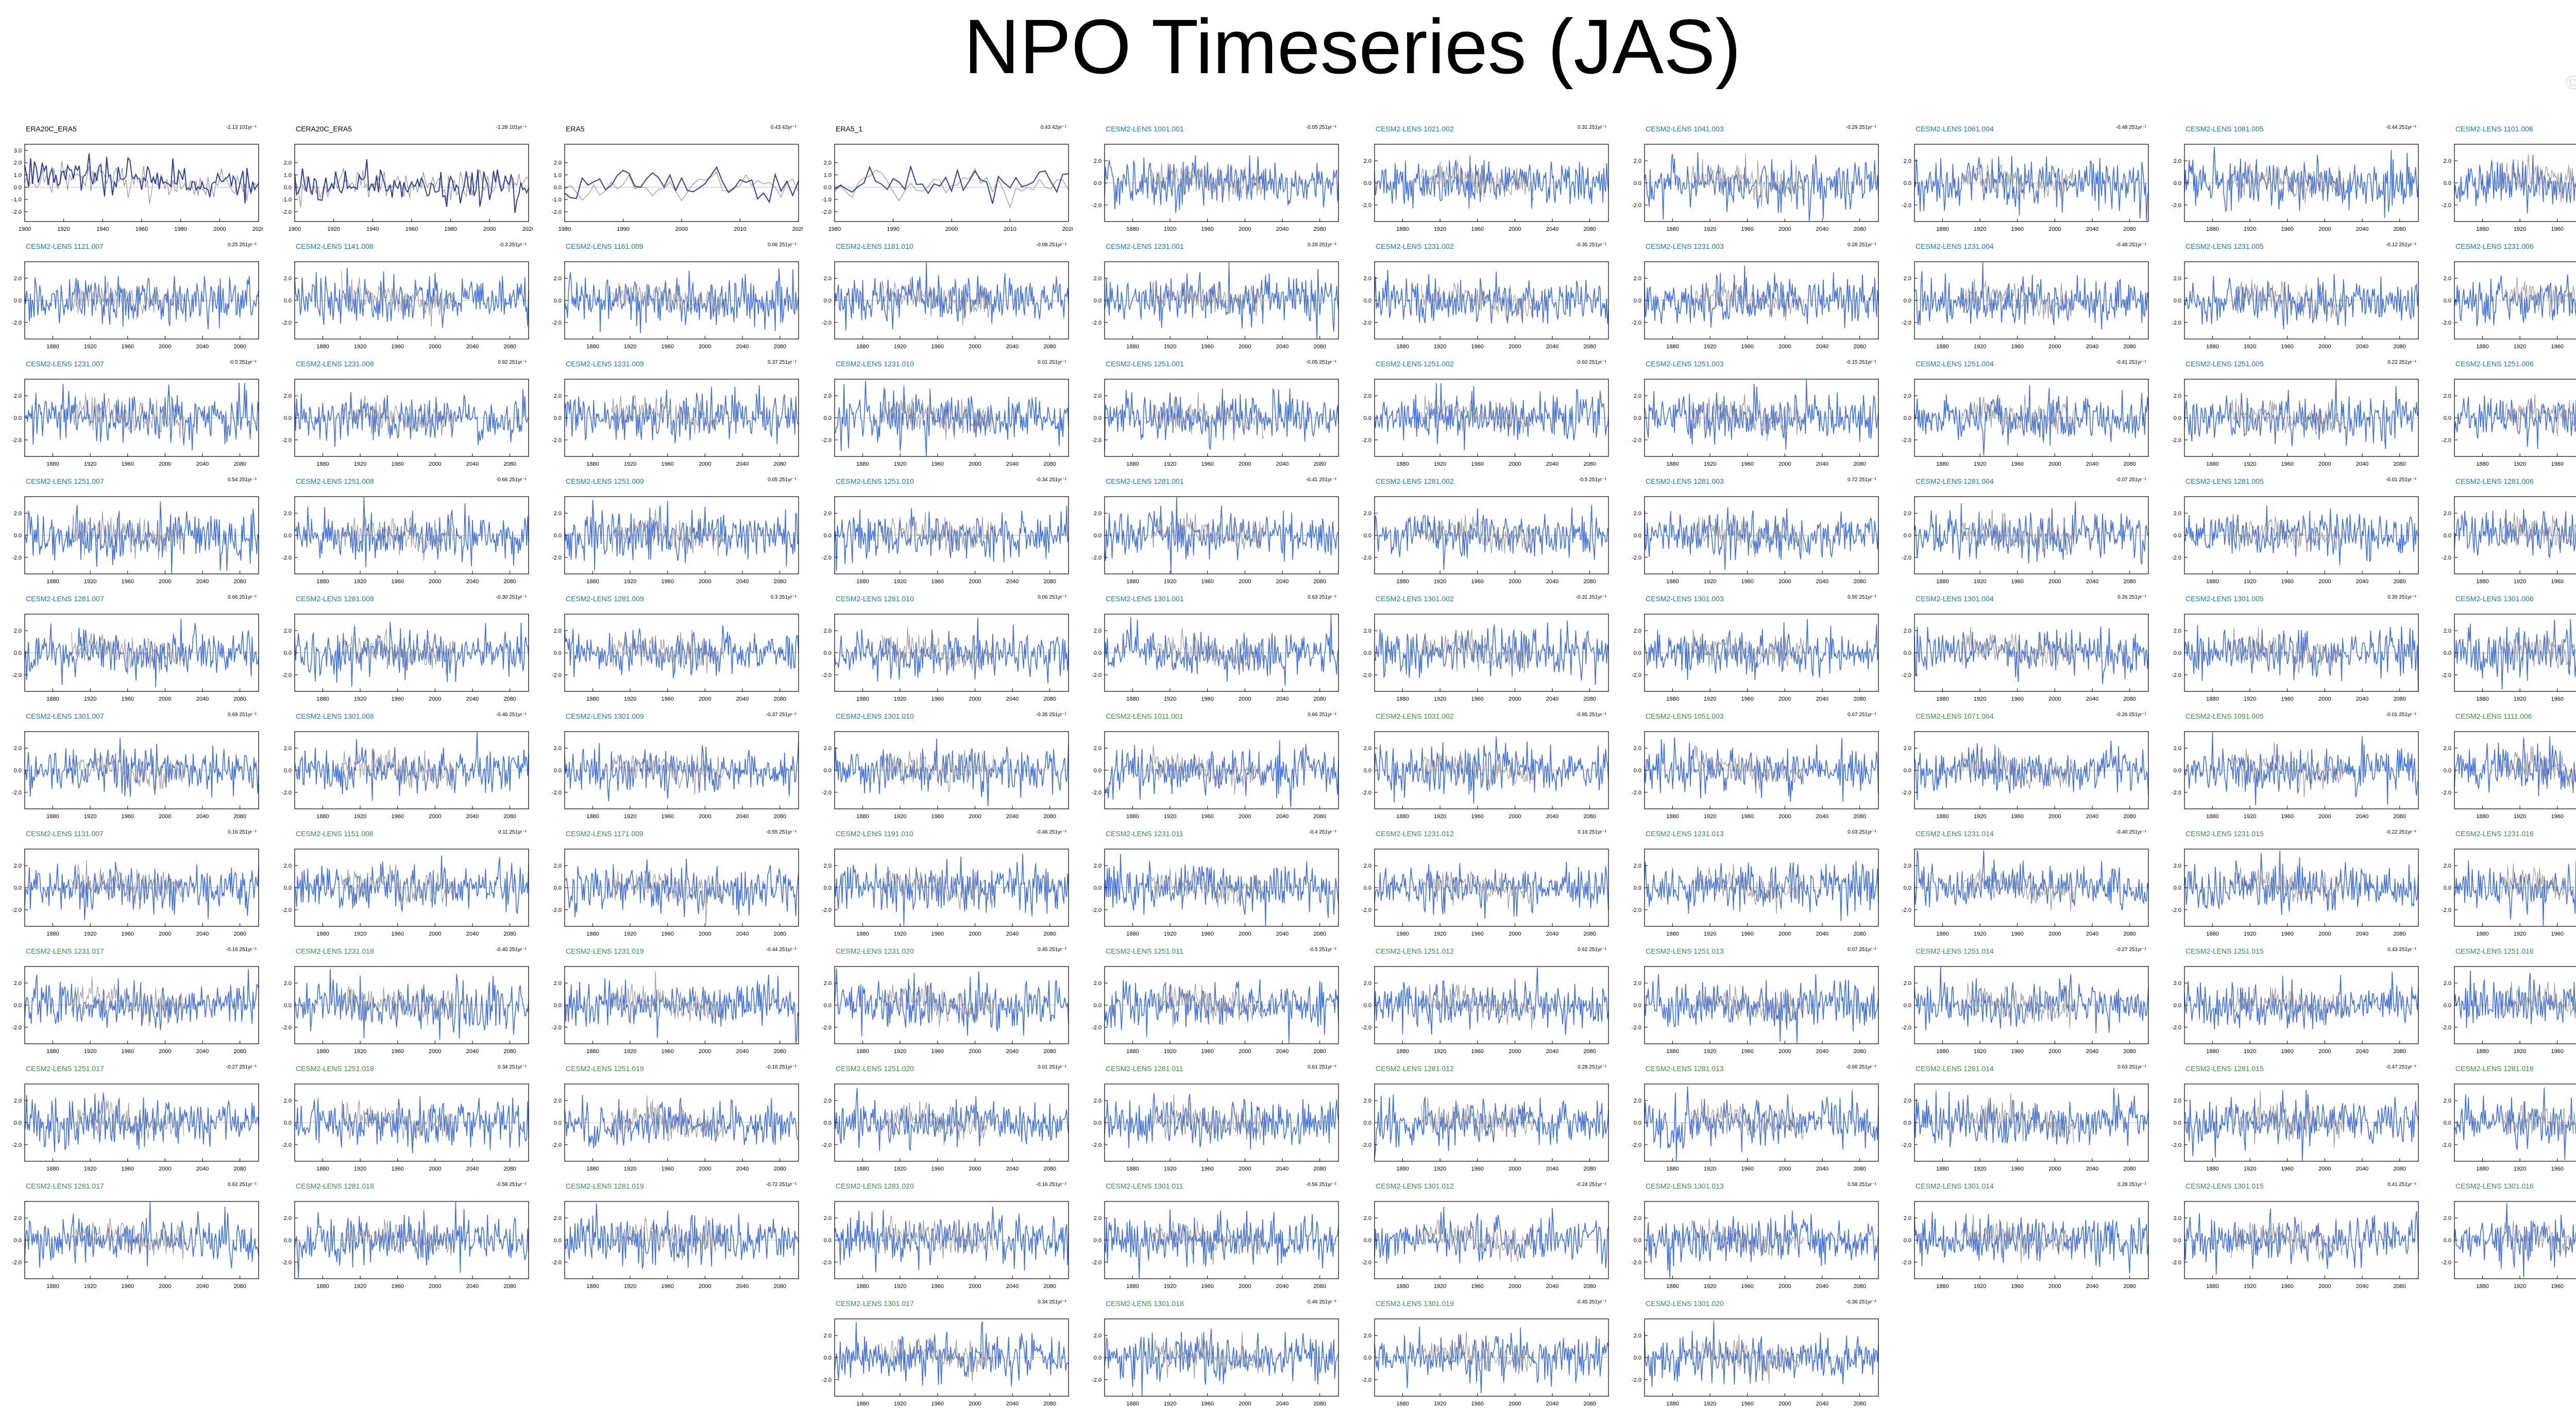  Describe the element at coordinates (681, 186) in the screenshot. I see `companion-series-line` at that location.